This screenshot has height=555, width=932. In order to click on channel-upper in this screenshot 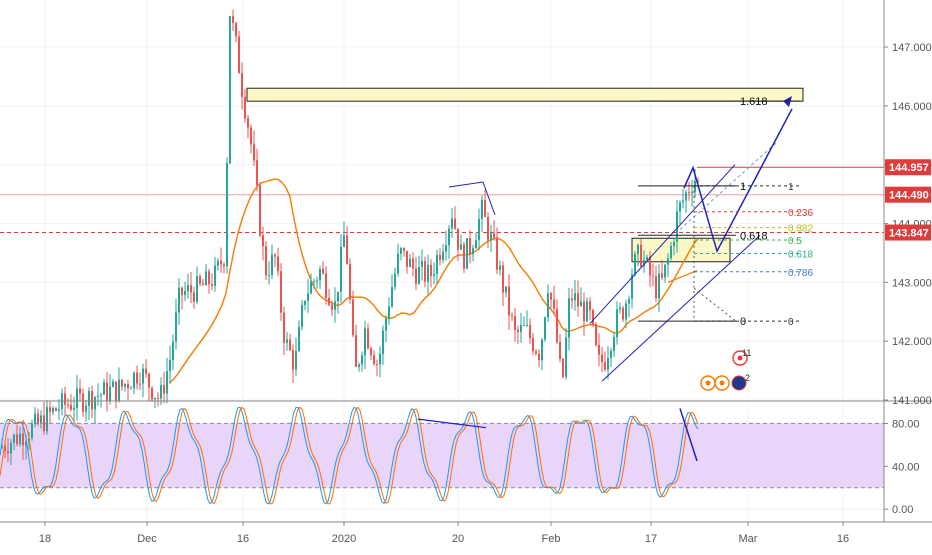, I will do `click(662, 244)`.